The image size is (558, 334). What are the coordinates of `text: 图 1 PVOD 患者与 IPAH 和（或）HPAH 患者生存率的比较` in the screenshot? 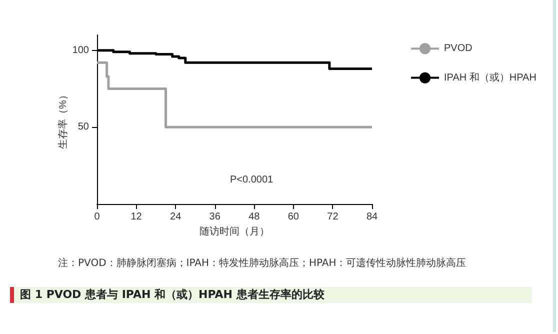 It's located at (271, 295).